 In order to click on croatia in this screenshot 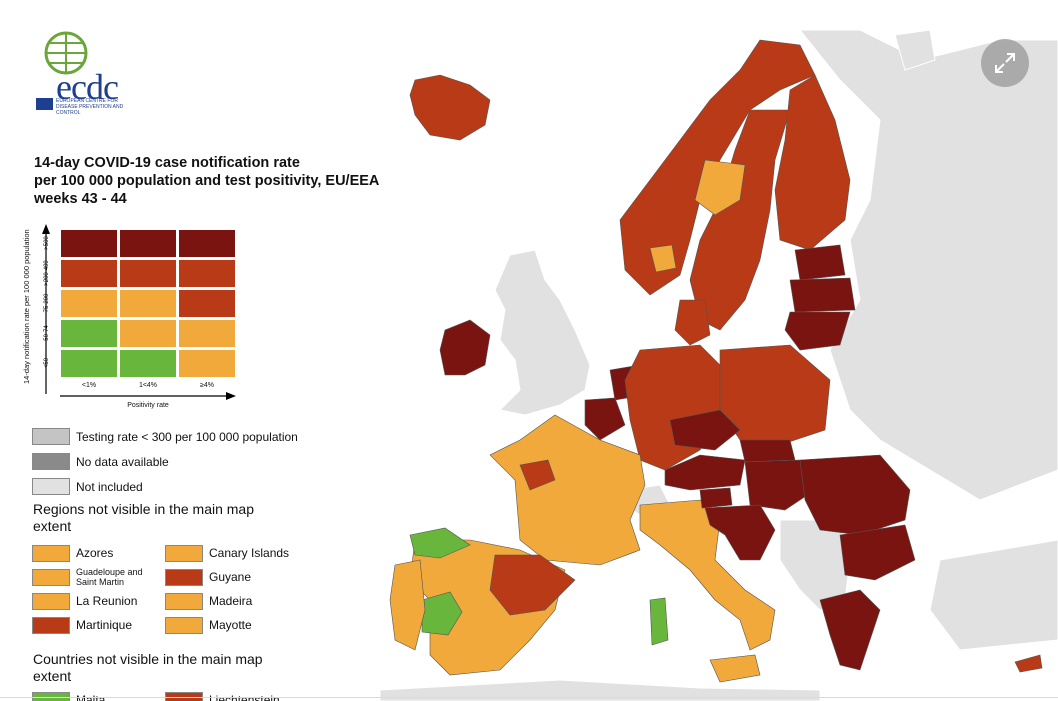, I will do `click(740, 532)`.